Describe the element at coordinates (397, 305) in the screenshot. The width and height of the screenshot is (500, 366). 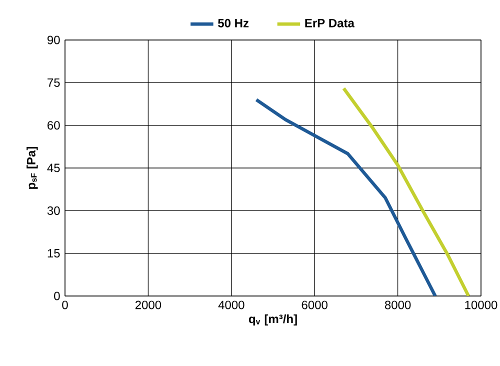
I see `x-tick-label: 8000` at that location.